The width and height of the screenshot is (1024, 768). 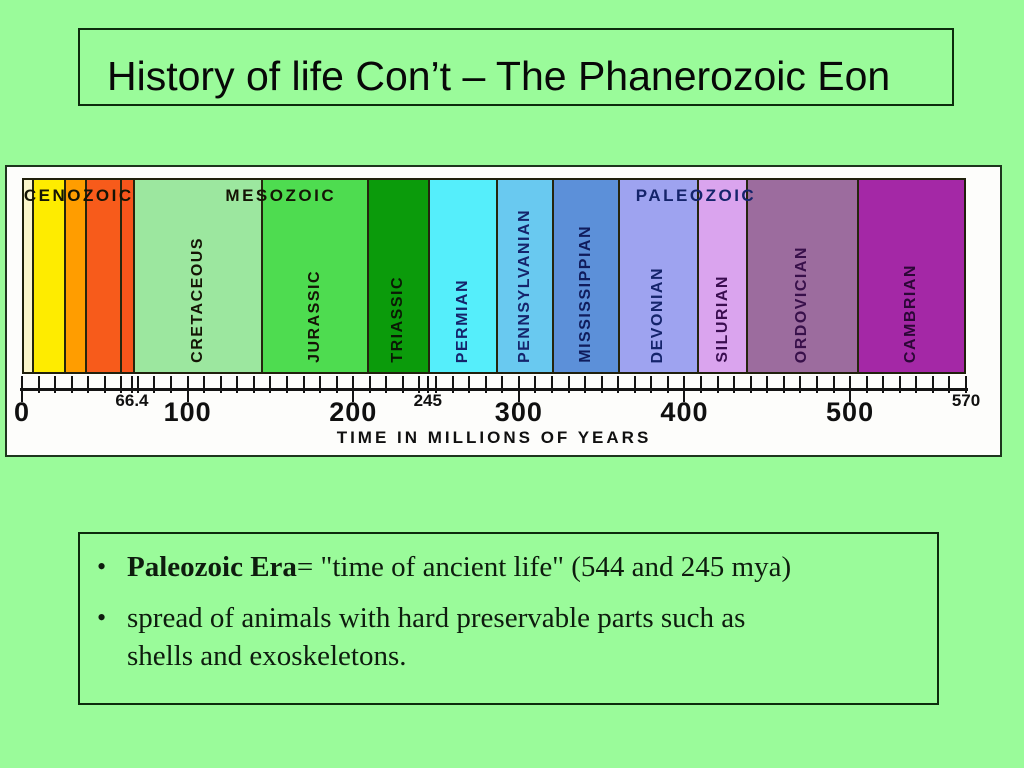 What do you see at coordinates (494, 389) in the screenshot?
I see `time-axis-line` at bounding box center [494, 389].